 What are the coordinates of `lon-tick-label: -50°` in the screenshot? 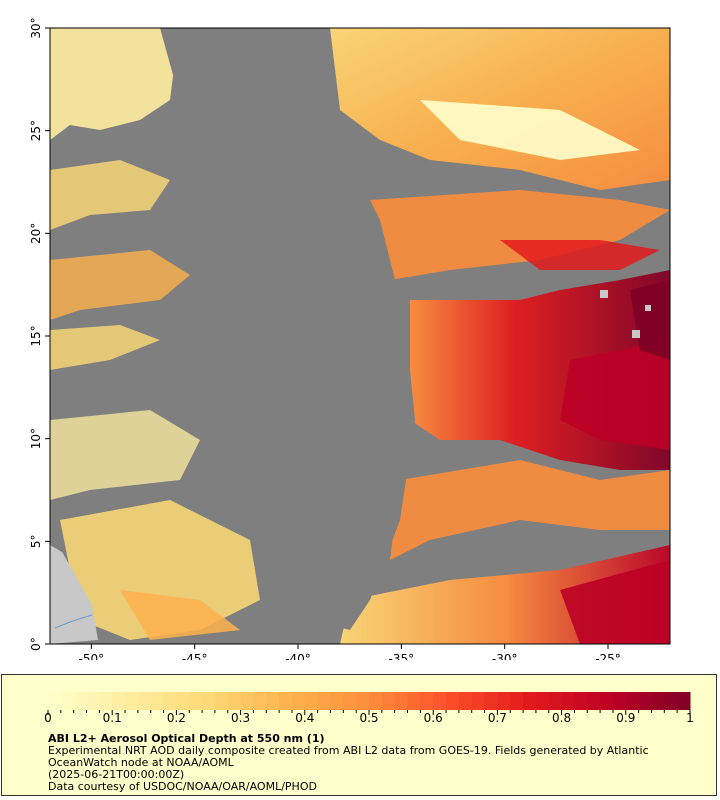 It's located at (92, 656).